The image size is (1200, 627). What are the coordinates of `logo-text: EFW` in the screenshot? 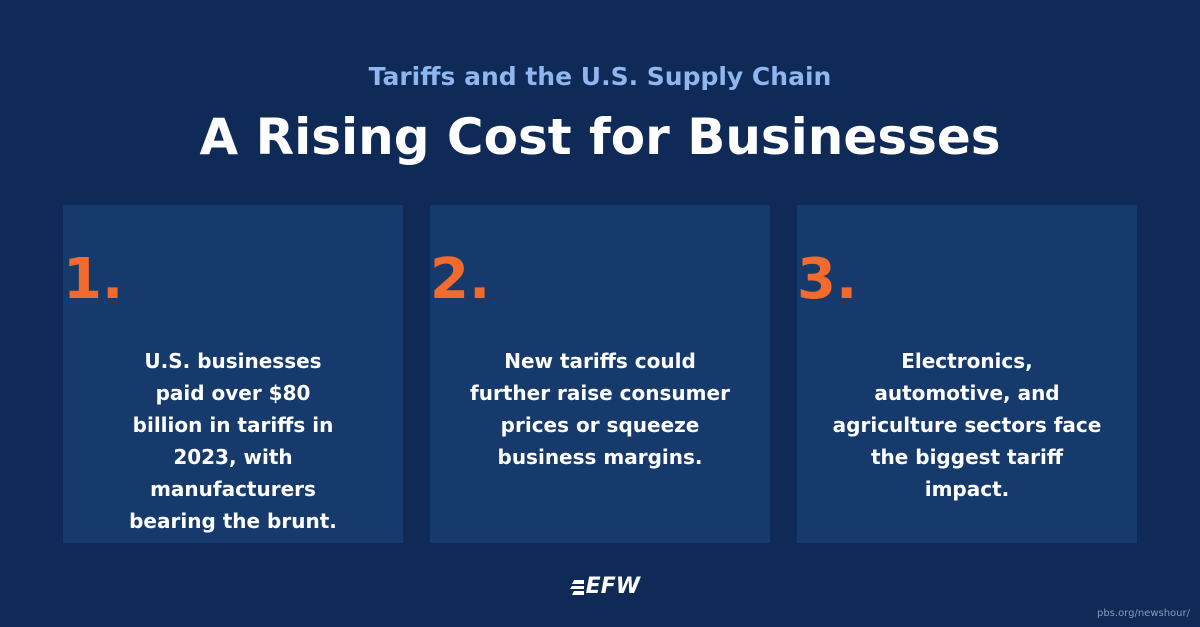 It's located at (612, 586).